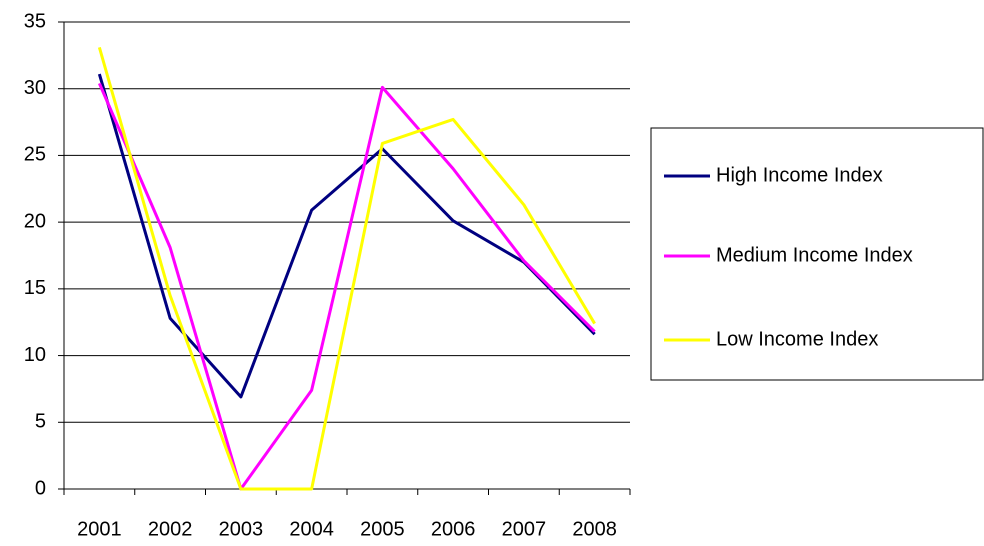 Image resolution: width=984 pixels, height=546 pixels. Describe the element at coordinates (35, 155) in the screenshot. I see `y-tick-label: 25` at that location.